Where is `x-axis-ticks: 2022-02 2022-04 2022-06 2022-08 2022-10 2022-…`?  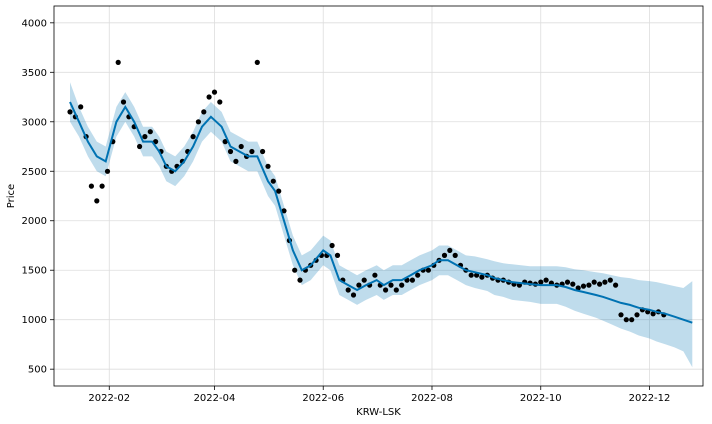
x-axis-ticks: 2022-02 2022-04 2022-06 2022-08 2022-10 2022-… is located at coordinates (379, 395).